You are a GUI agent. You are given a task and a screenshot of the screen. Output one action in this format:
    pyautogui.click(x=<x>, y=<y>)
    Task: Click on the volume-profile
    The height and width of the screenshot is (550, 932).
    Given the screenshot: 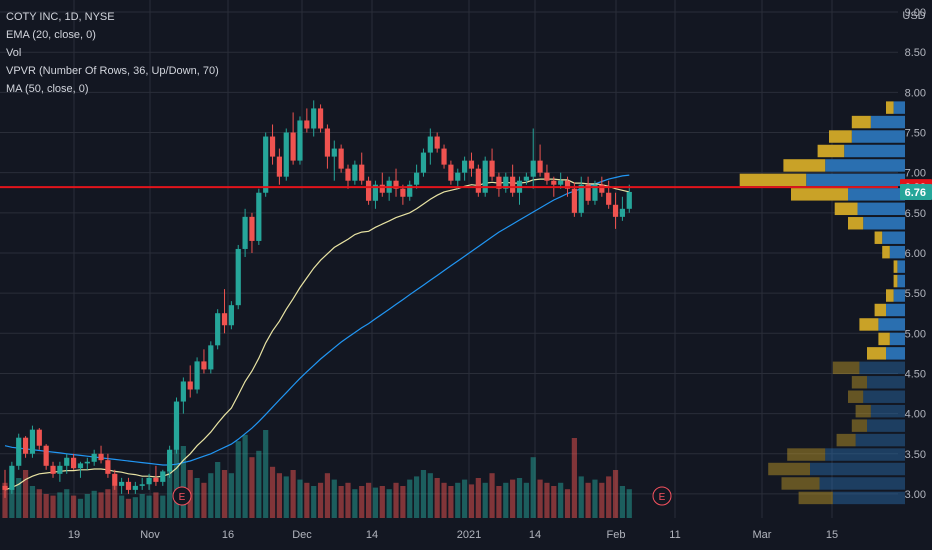 What is the action you would take?
    pyautogui.click(x=822, y=303)
    